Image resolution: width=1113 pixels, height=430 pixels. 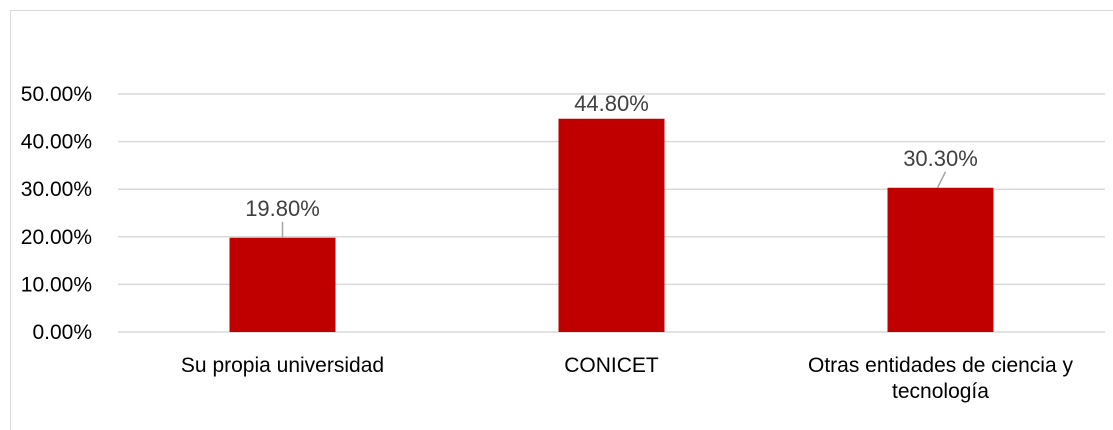 I want to click on data-label-1: 44.80%, so click(x=611, y=103).